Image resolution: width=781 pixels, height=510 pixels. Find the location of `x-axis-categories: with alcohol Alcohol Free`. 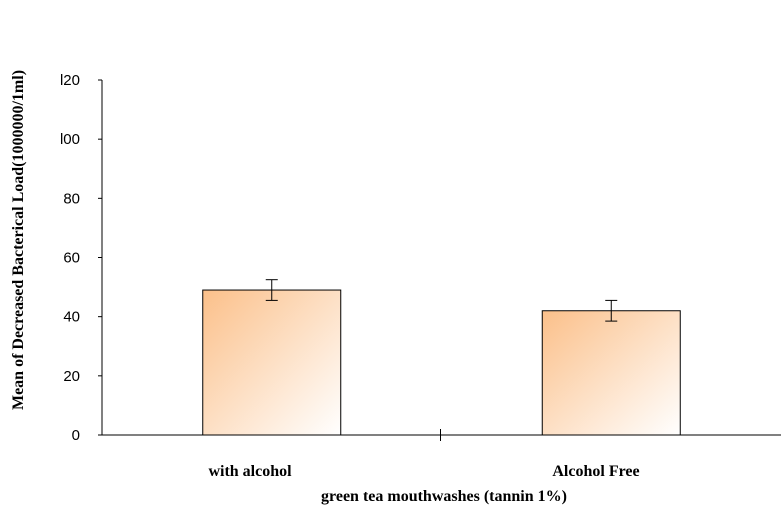

x-axis-categories: with alcohol Alcohol Free is located at coordinates (423, 471).